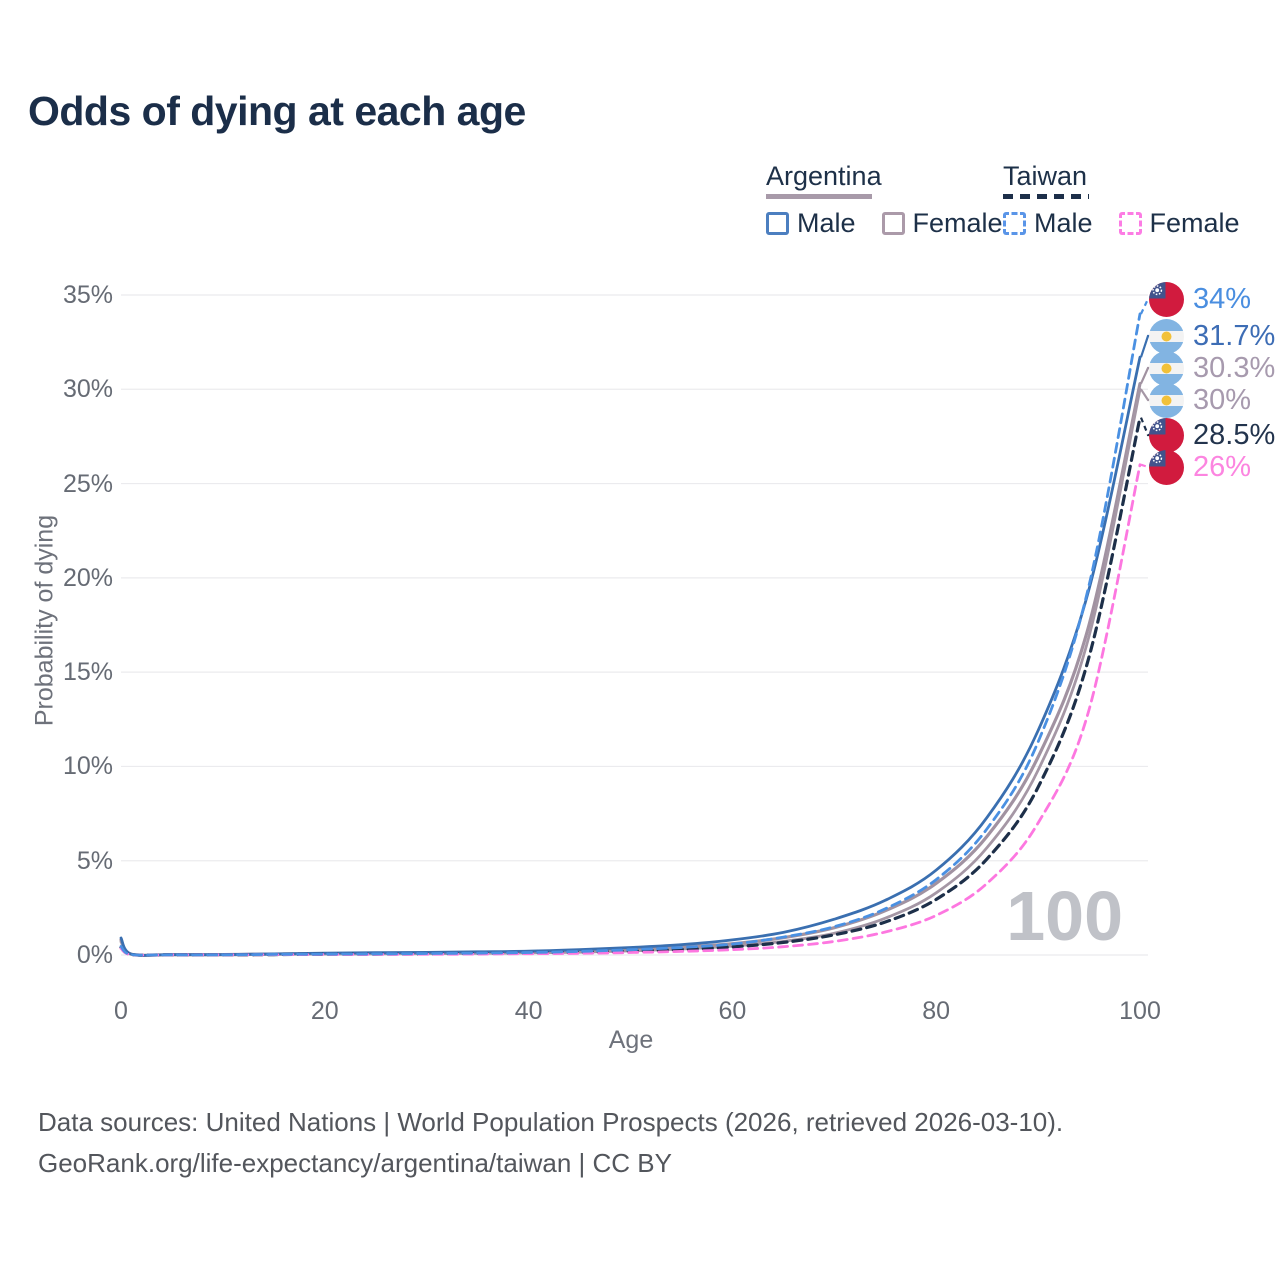  I want to click on y-tick-label: 20%, so click(87, 577).